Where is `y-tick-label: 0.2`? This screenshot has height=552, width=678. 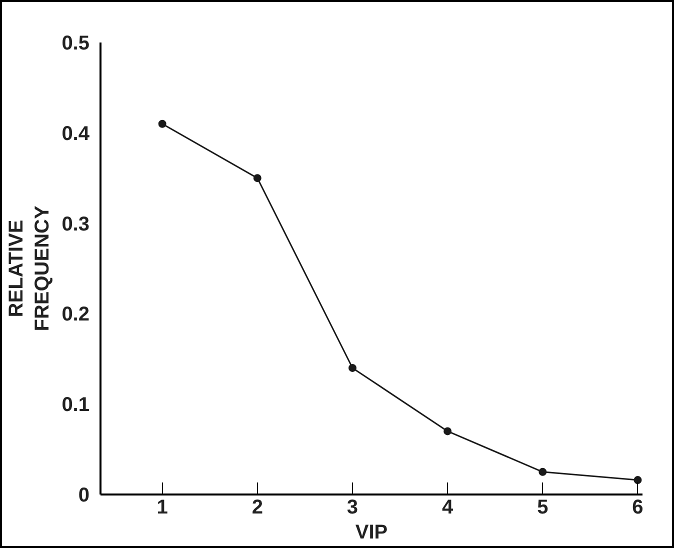 y-tick-label: 0.2 is located at coordinates (76, 315).